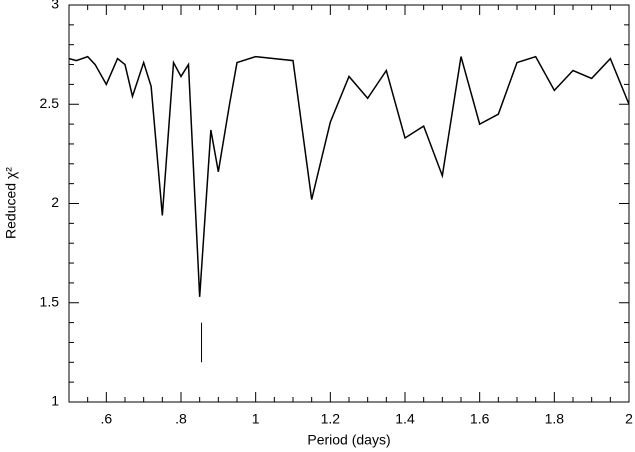 The width and height of the screenshot is (635, 452). What do you see at coordinates (256, 419) in the screenshot?
I see `x-tick-label: 1` at bounding box center [256, 419].